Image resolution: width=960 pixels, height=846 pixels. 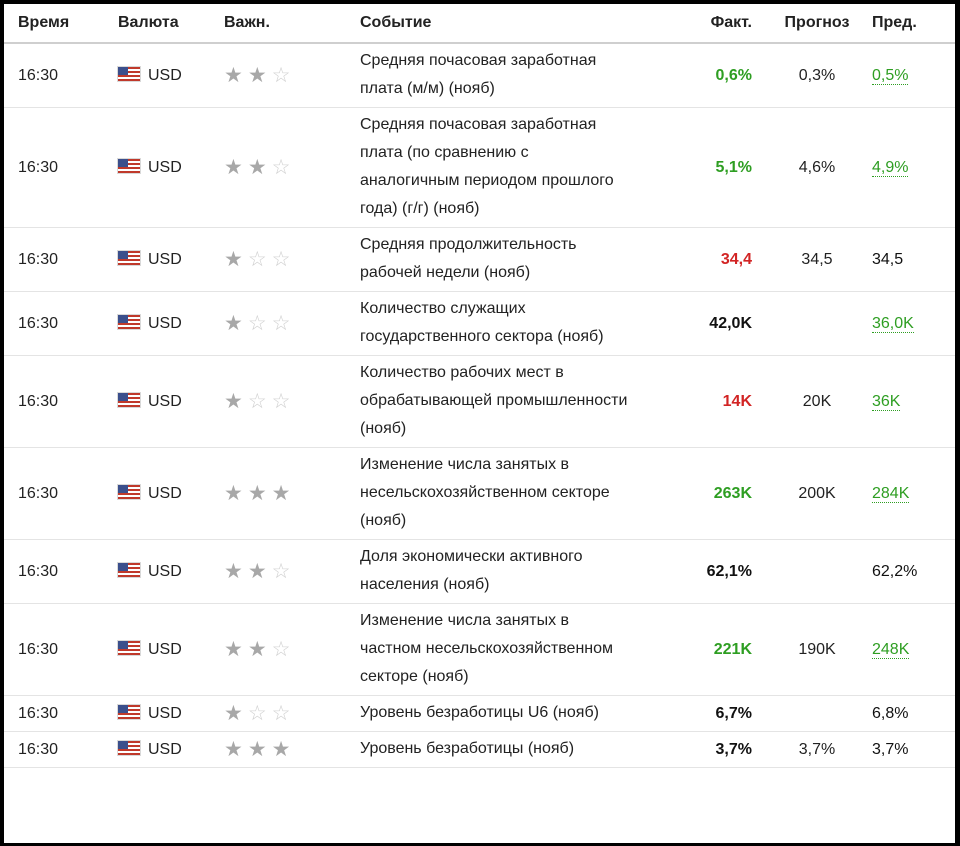 I want to click on event-name-cell: Уровень безработицы (нояб), so click(x=490, y=749).